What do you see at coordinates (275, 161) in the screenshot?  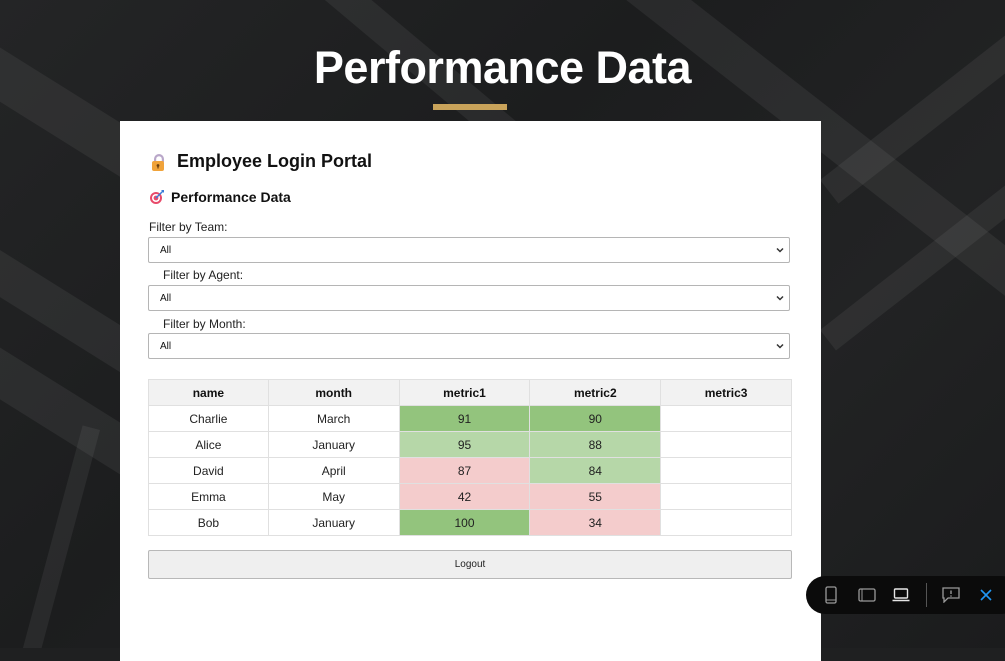 I see `portal-title-text: Employee Login Portal` at bounding box center [275, 161].